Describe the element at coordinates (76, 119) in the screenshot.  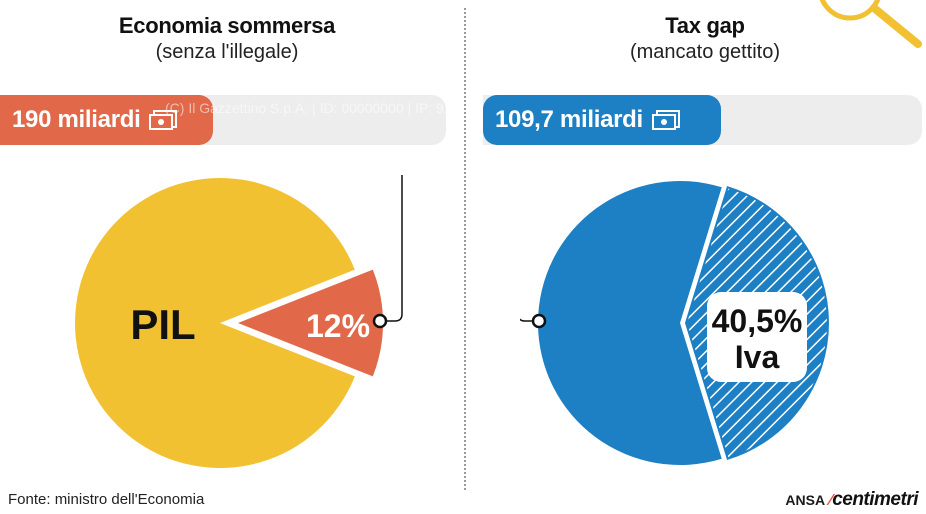
I see `left-bar-label: 190 miliardi` at that location.